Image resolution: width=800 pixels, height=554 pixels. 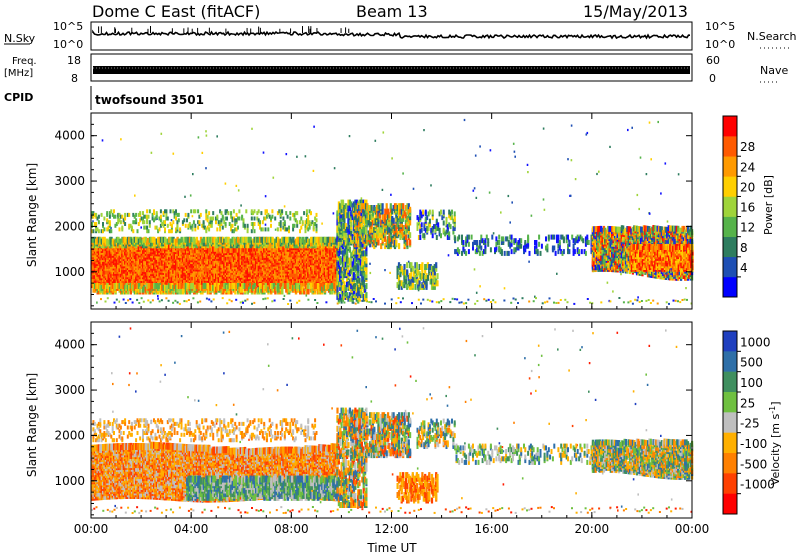 I want to click on nsearch-tick-top: 10^5, so click(x=720, y=26).